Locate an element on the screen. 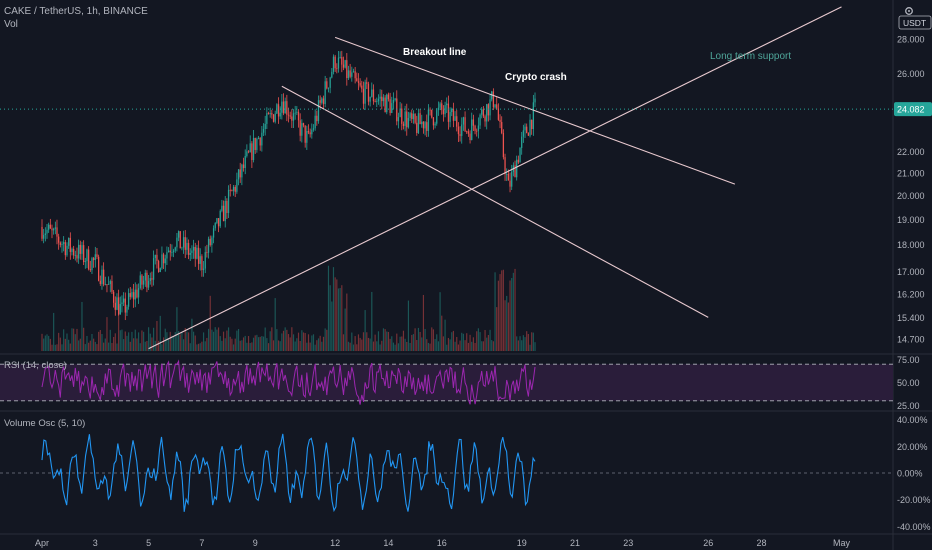 This screenshot has width=932, height=550. time-tick-label: 12 is located at coordinates (335, 543).